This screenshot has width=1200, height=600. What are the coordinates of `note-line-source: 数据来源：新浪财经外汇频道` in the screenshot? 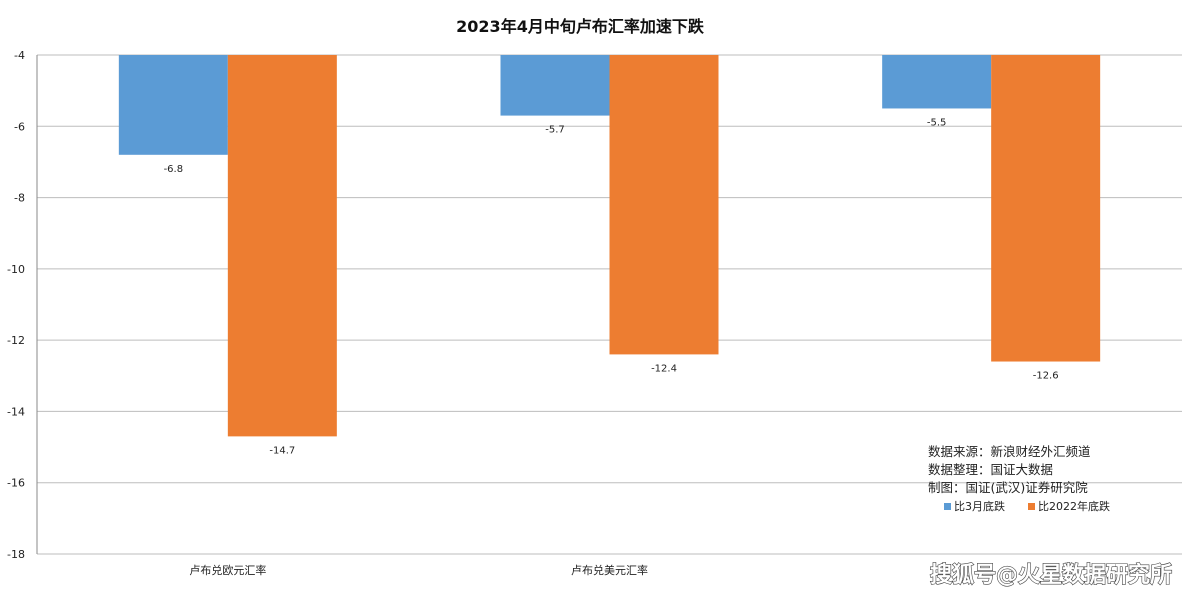 It's located at (1009, 451).